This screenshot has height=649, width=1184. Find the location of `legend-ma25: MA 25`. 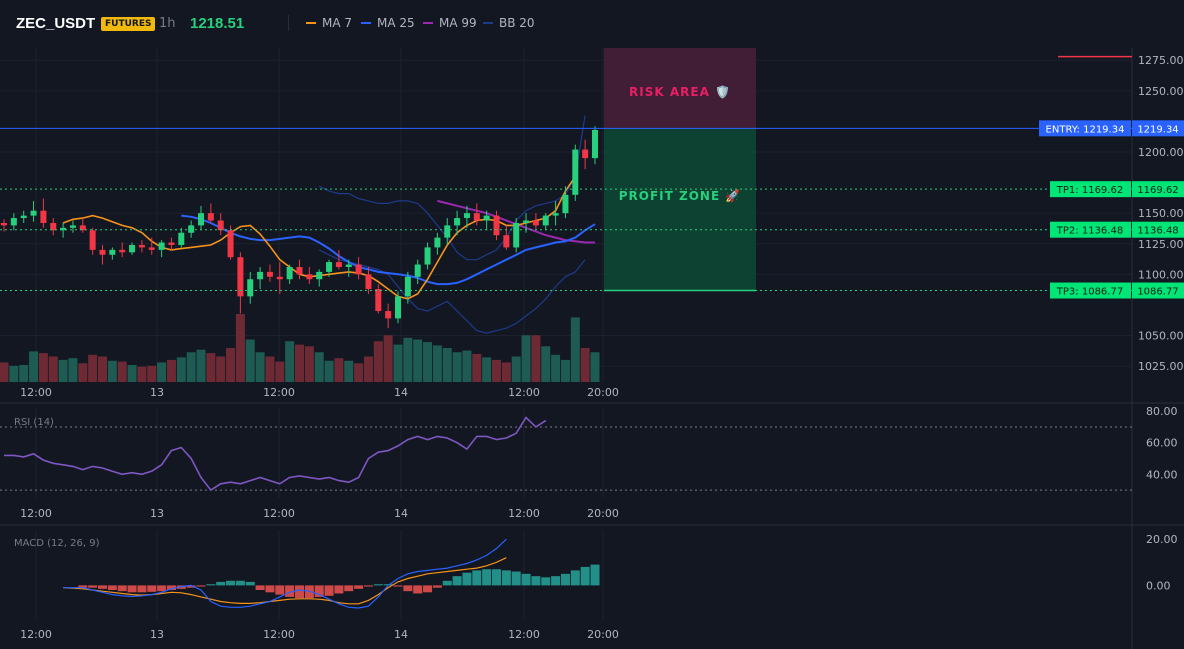

legend-ma25: MA 25 is located at coordinates (388, 23).